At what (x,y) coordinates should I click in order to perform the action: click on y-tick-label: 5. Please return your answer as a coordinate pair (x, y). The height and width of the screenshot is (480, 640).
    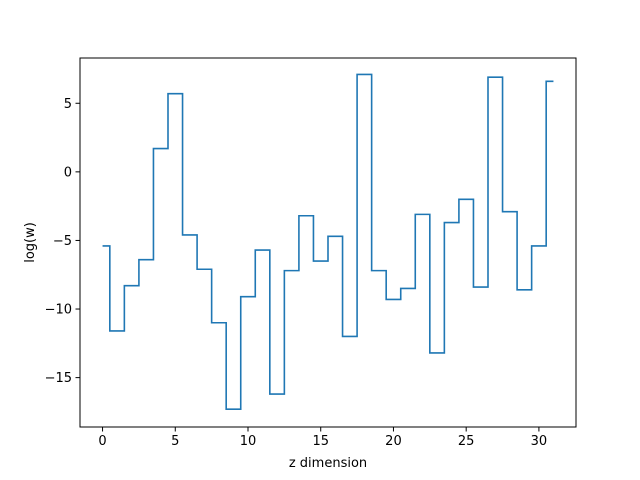
    Looking at the image, I should click on (68, 104).